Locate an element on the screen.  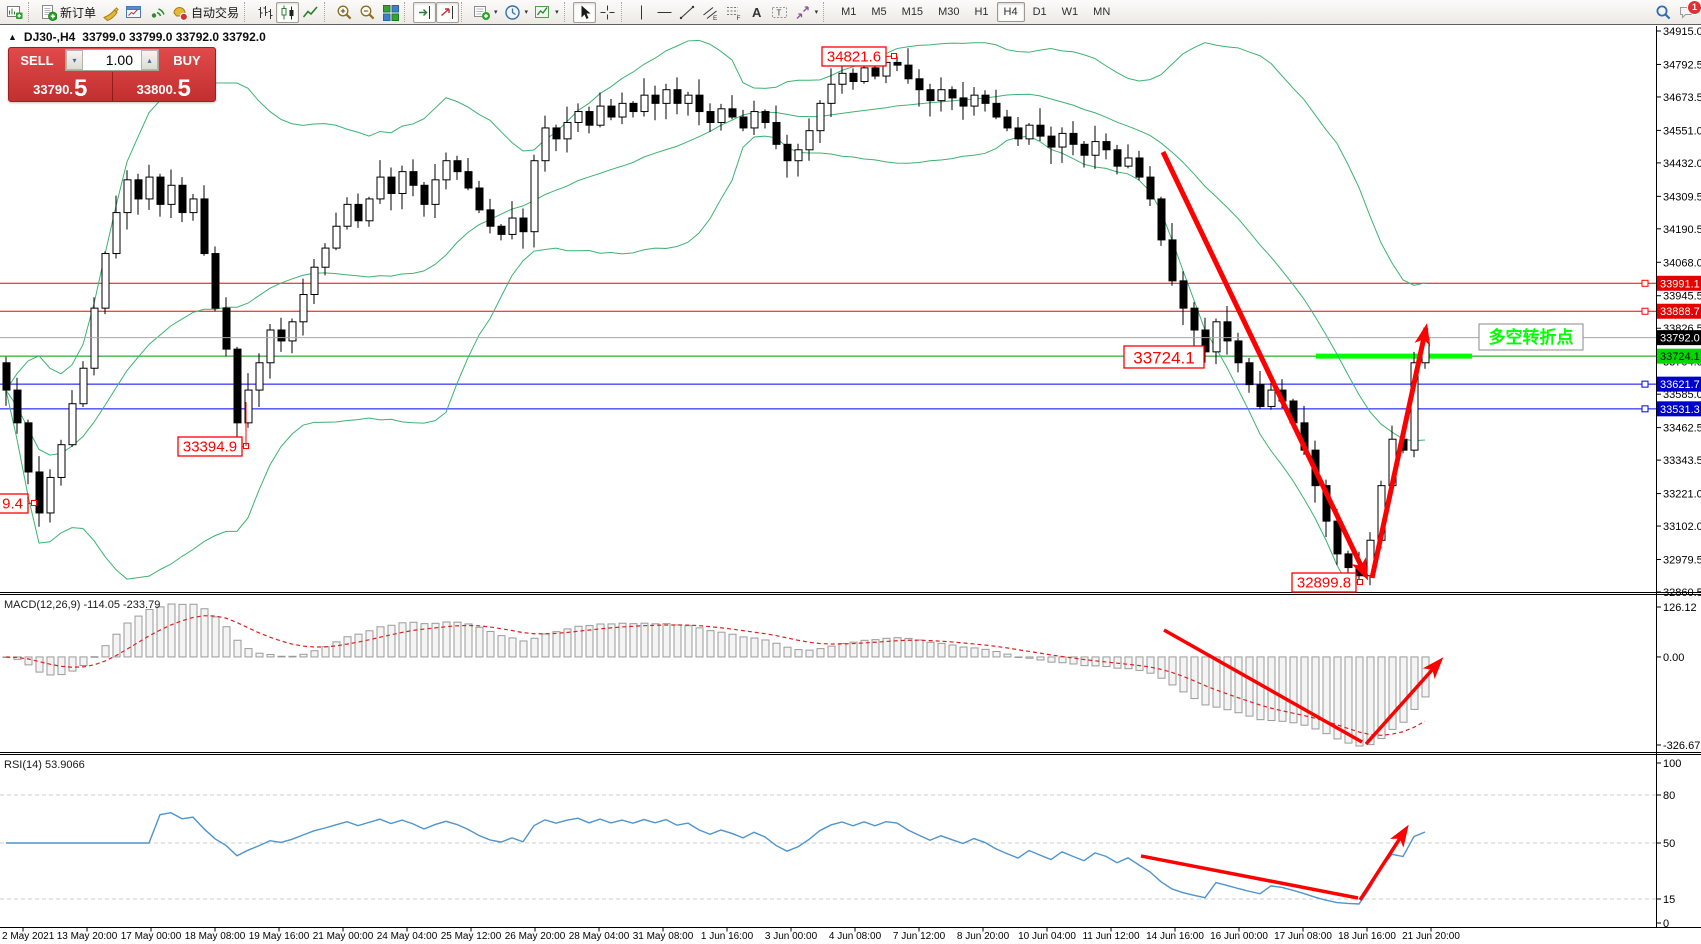
timeframe-w1-button: W1 is located at coordinates (1070, 12).